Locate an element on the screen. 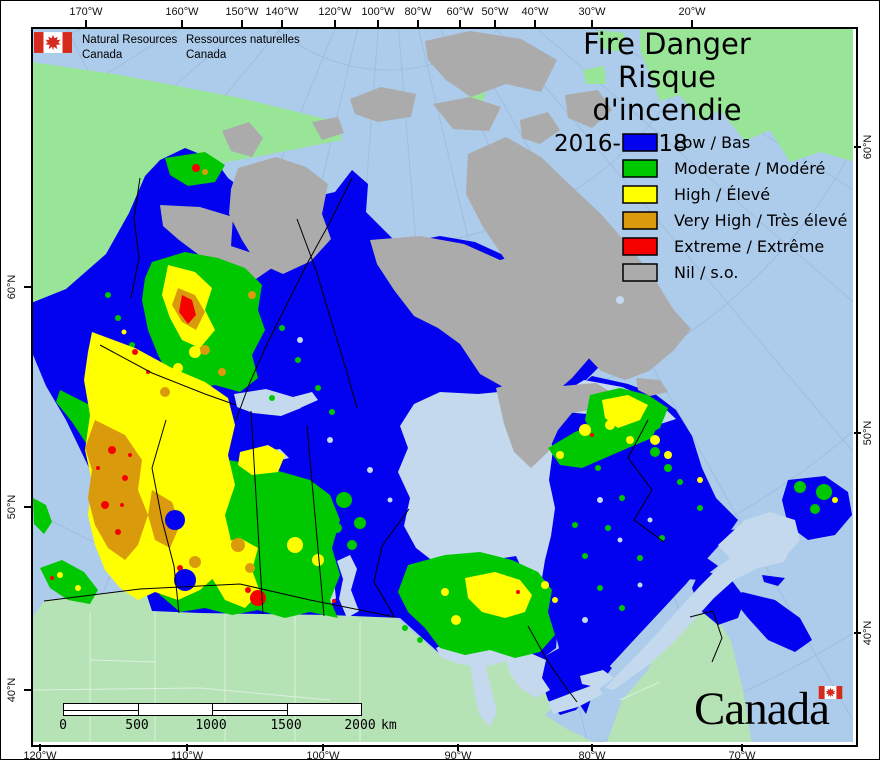 This screenshot has width=880, height=762. title-date: 2016-08-18 is located at coordinates (621, 144).